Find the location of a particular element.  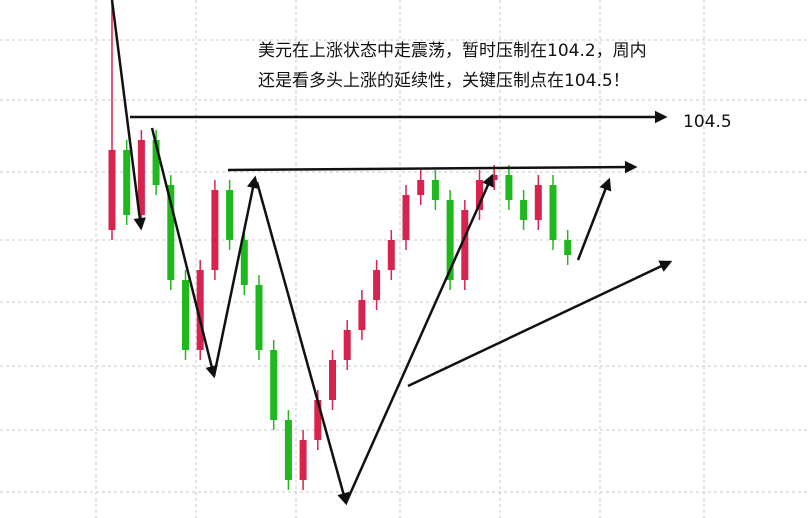

annotation-line: 还是看多头上涨的延续性，关键压制点在104.5！ is located at coordinates (444, 81).